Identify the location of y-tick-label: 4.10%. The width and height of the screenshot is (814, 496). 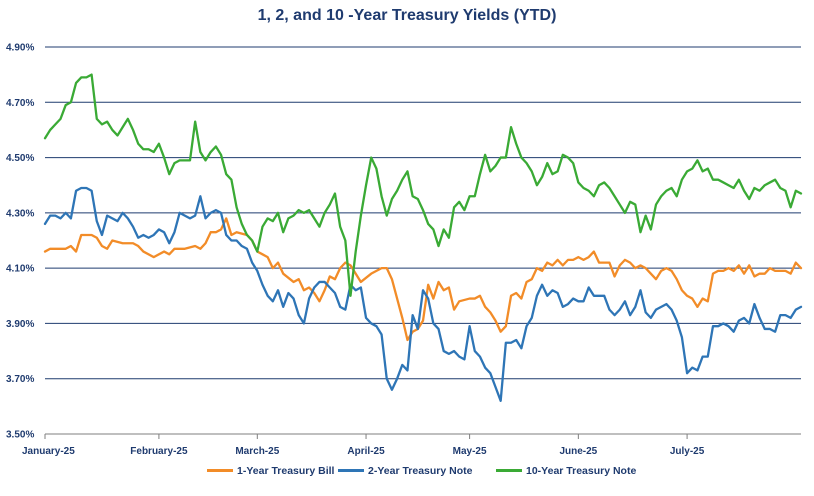
(20, 269).